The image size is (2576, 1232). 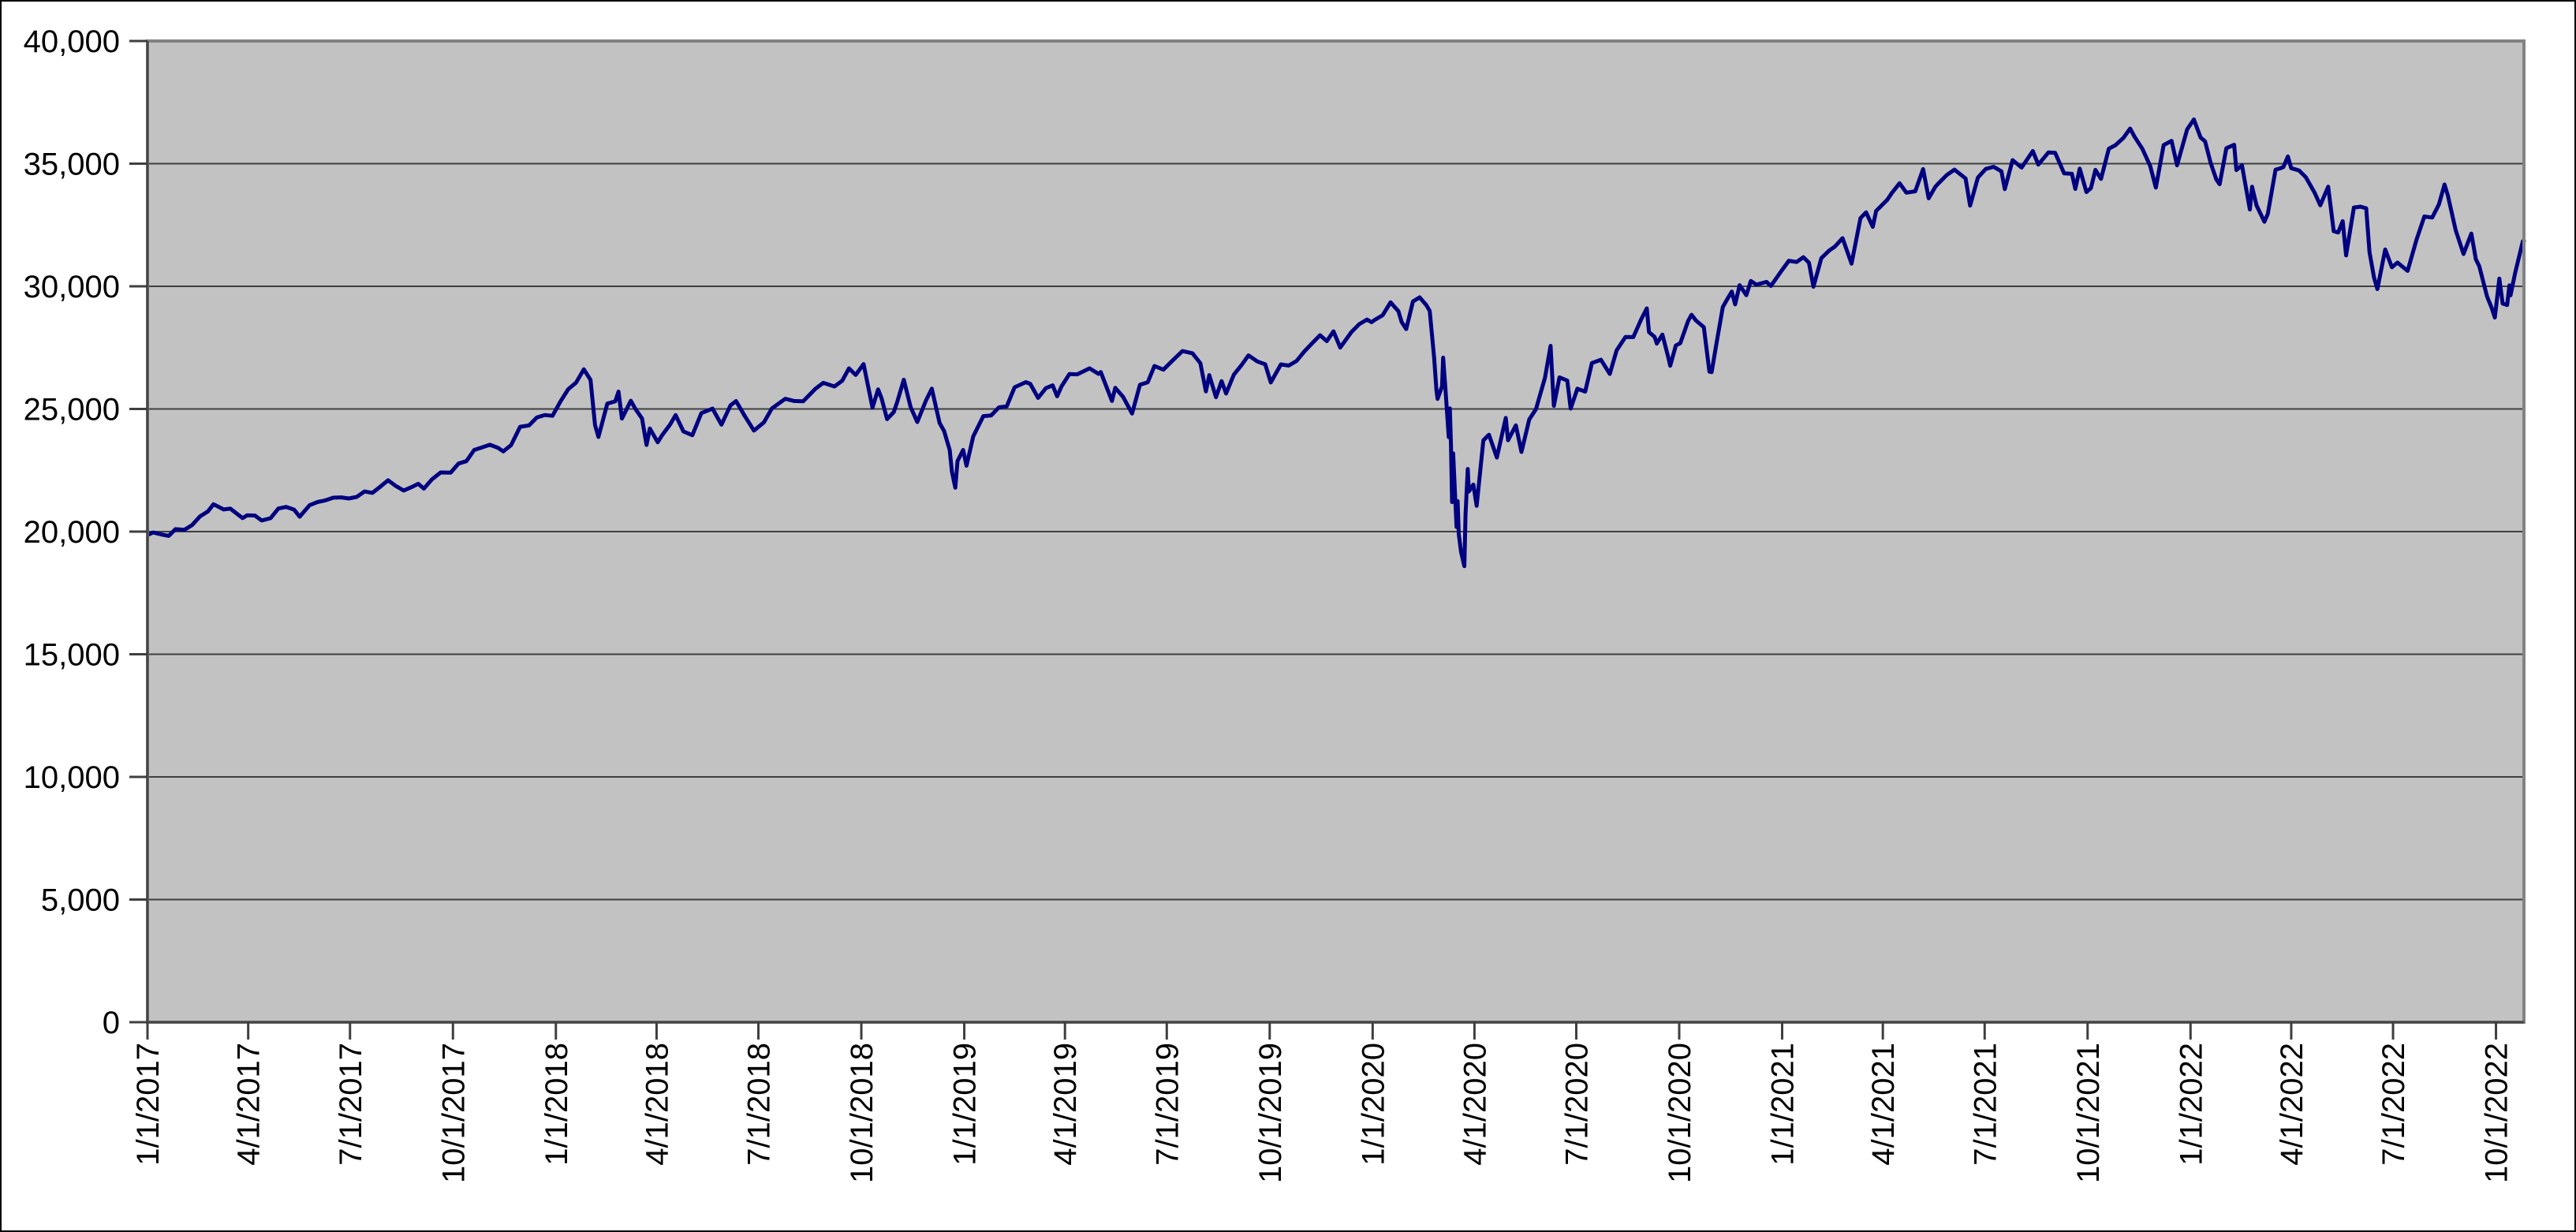 I want to click on x-axis-tick-label: 4/1/2021, so click(x=1883, y=1104).